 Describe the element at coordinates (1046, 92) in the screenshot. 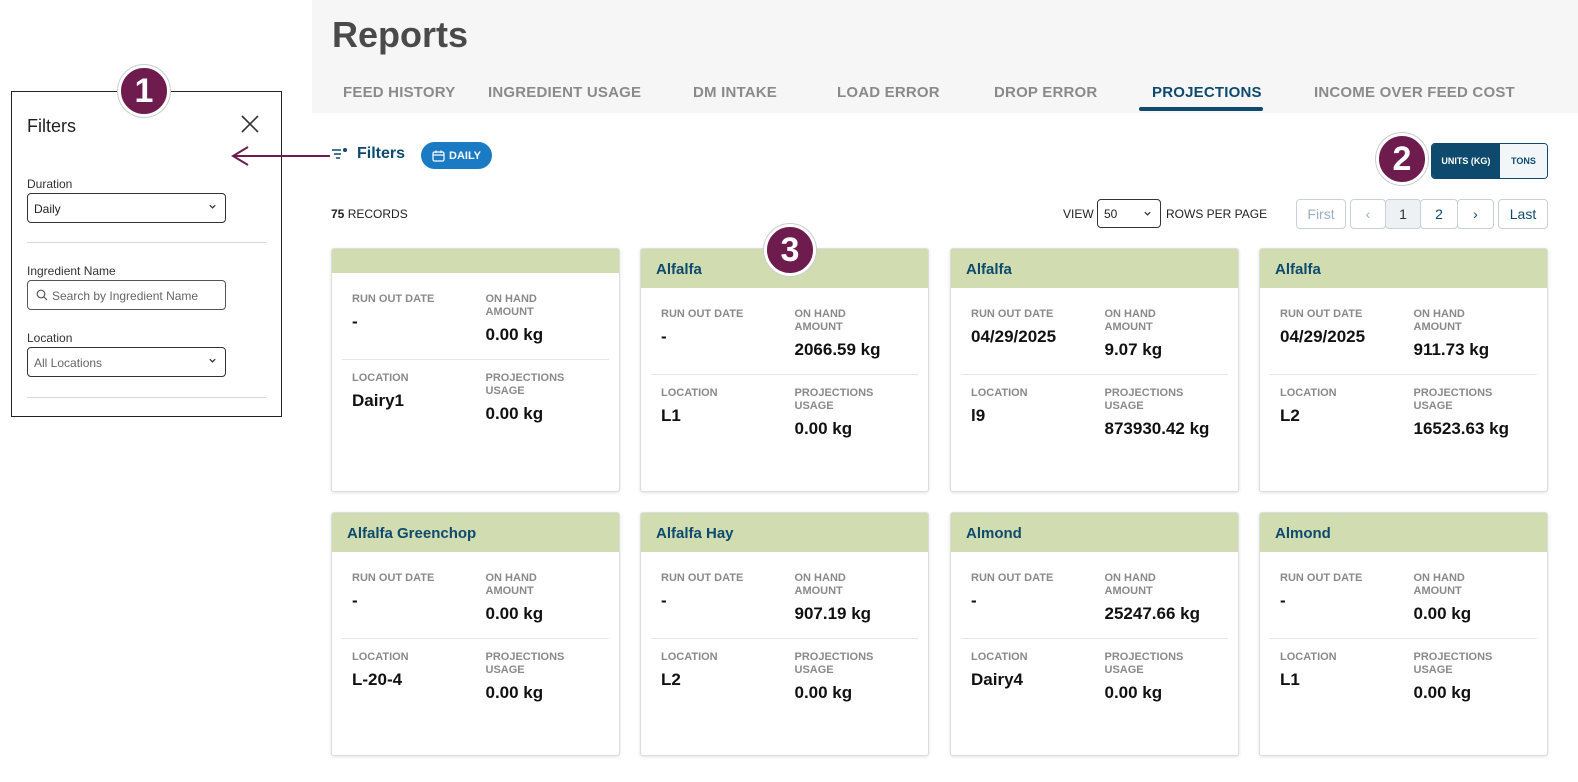

I see `tab-drop-error: DROP ERROR` at that location.